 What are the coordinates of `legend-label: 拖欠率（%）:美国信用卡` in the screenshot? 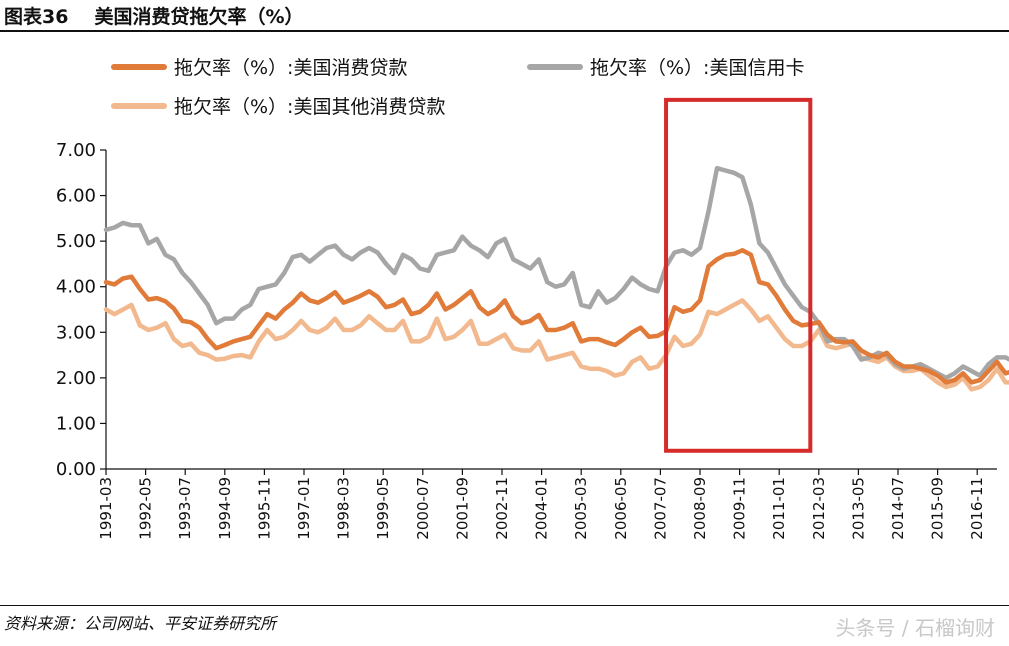 It's located at (697, 68).